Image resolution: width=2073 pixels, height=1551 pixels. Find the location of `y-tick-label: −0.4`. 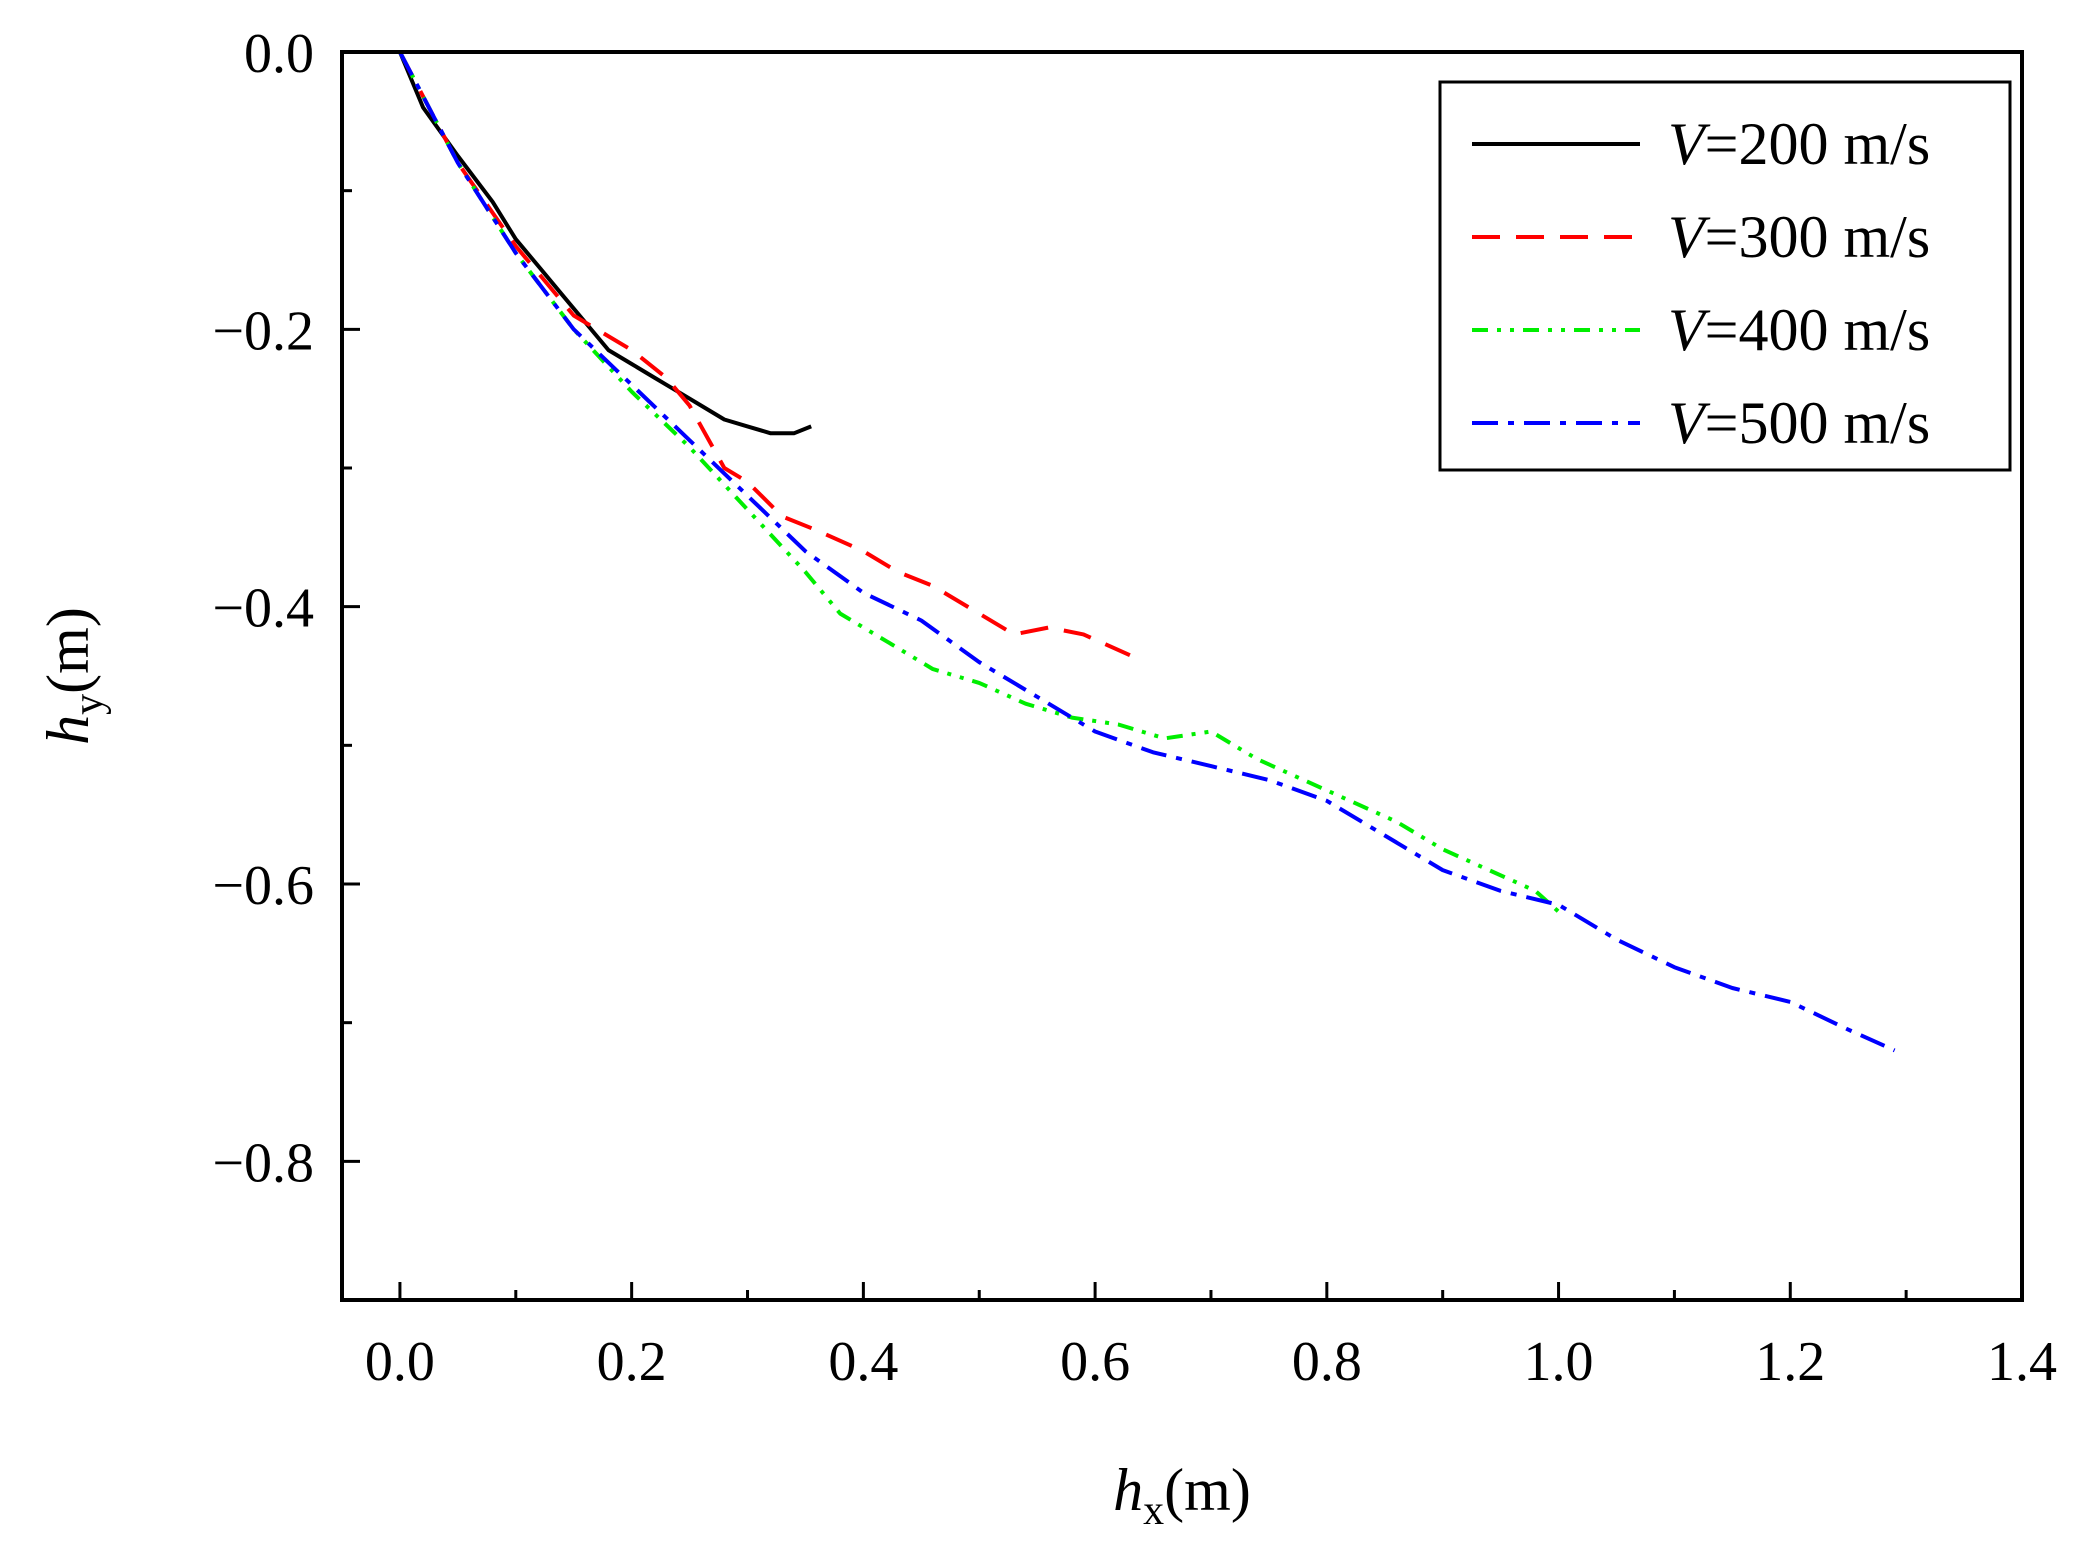

y-tick-label: −0.4 is located at coordinates (263, 609).